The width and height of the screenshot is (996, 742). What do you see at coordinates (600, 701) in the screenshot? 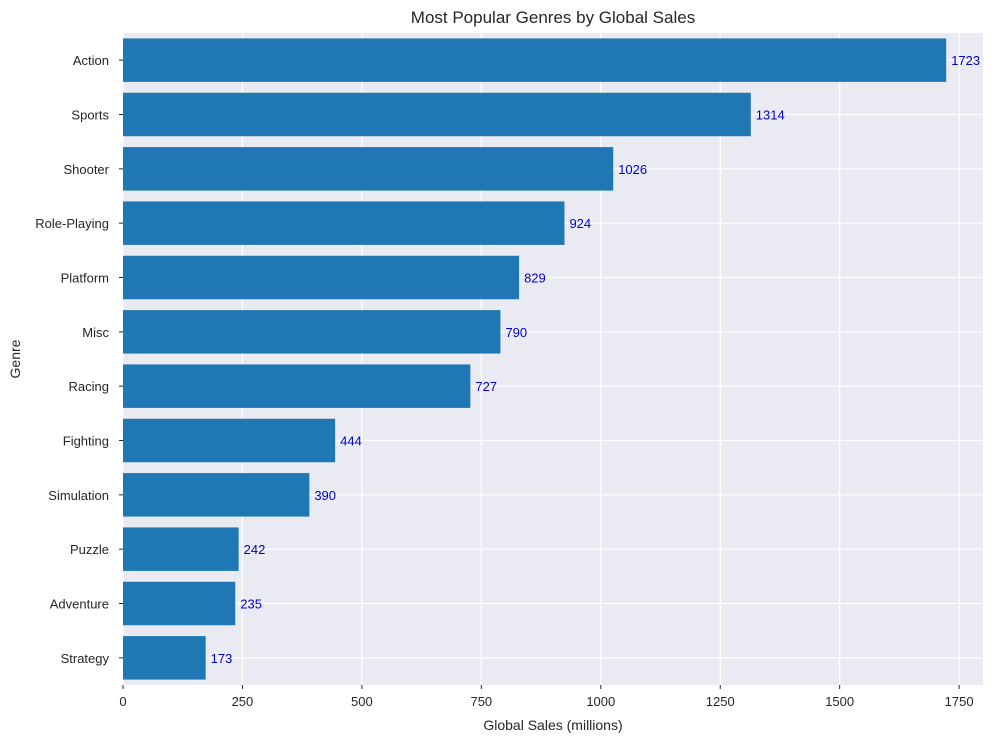
I see `x-tick-label: 1000` at bounding box center [600, 701].